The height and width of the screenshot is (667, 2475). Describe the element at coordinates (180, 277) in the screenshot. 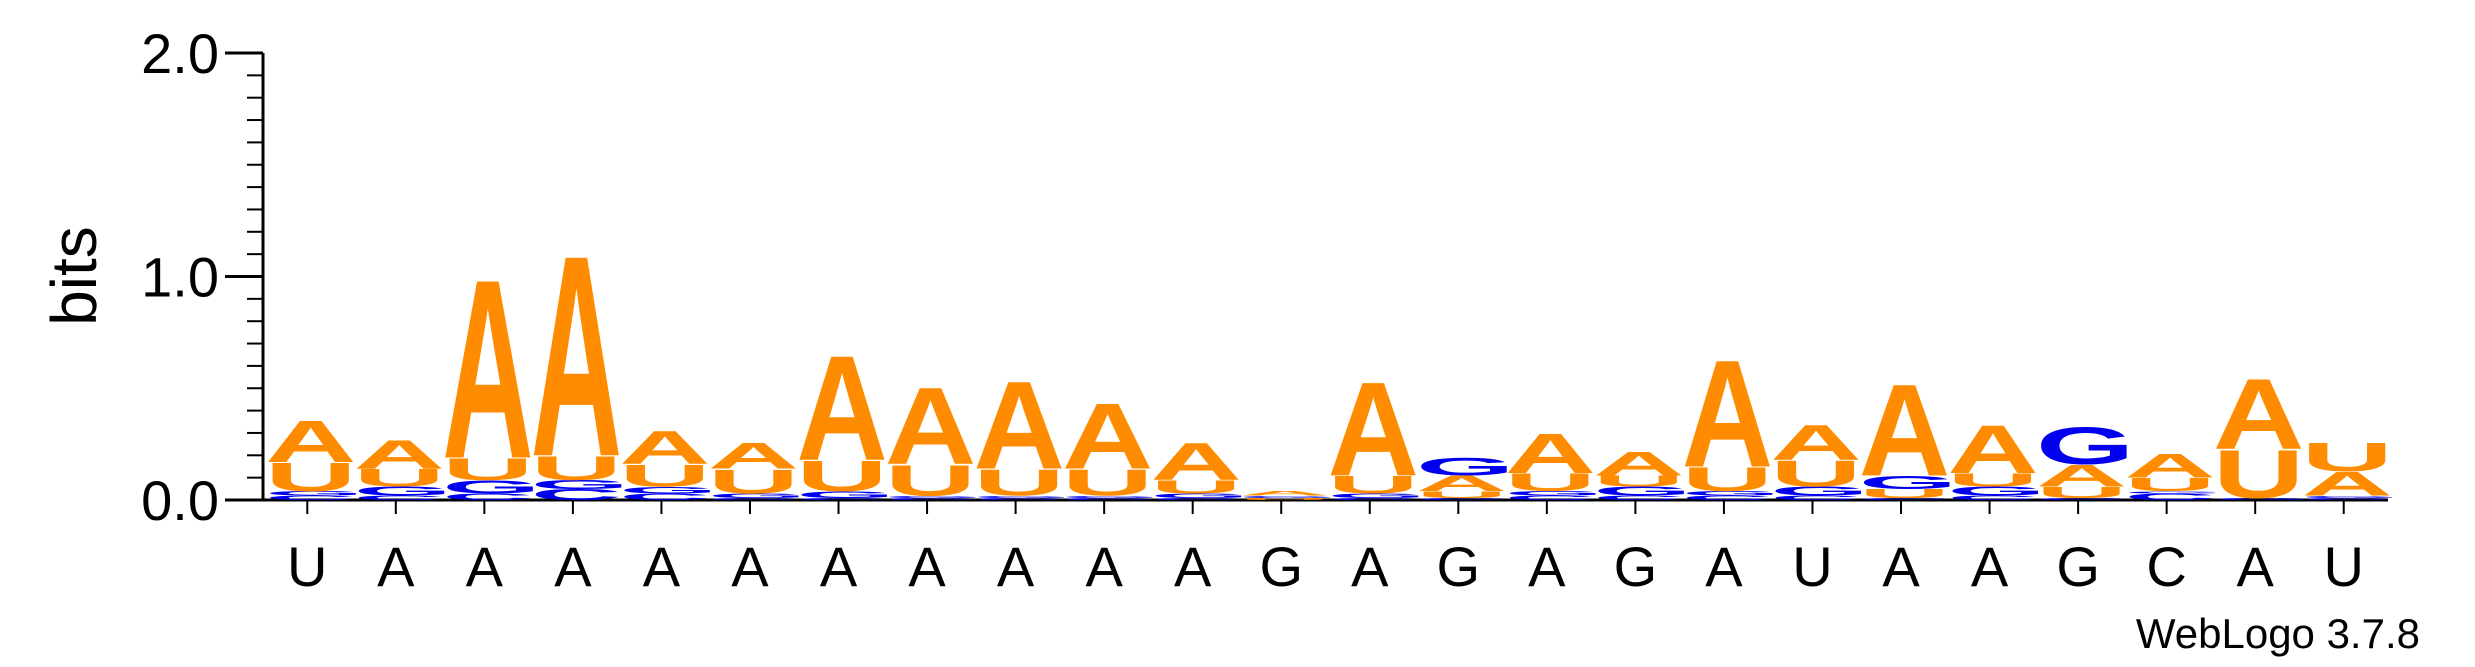

I see `y-tick-label: 1.0` at that location.